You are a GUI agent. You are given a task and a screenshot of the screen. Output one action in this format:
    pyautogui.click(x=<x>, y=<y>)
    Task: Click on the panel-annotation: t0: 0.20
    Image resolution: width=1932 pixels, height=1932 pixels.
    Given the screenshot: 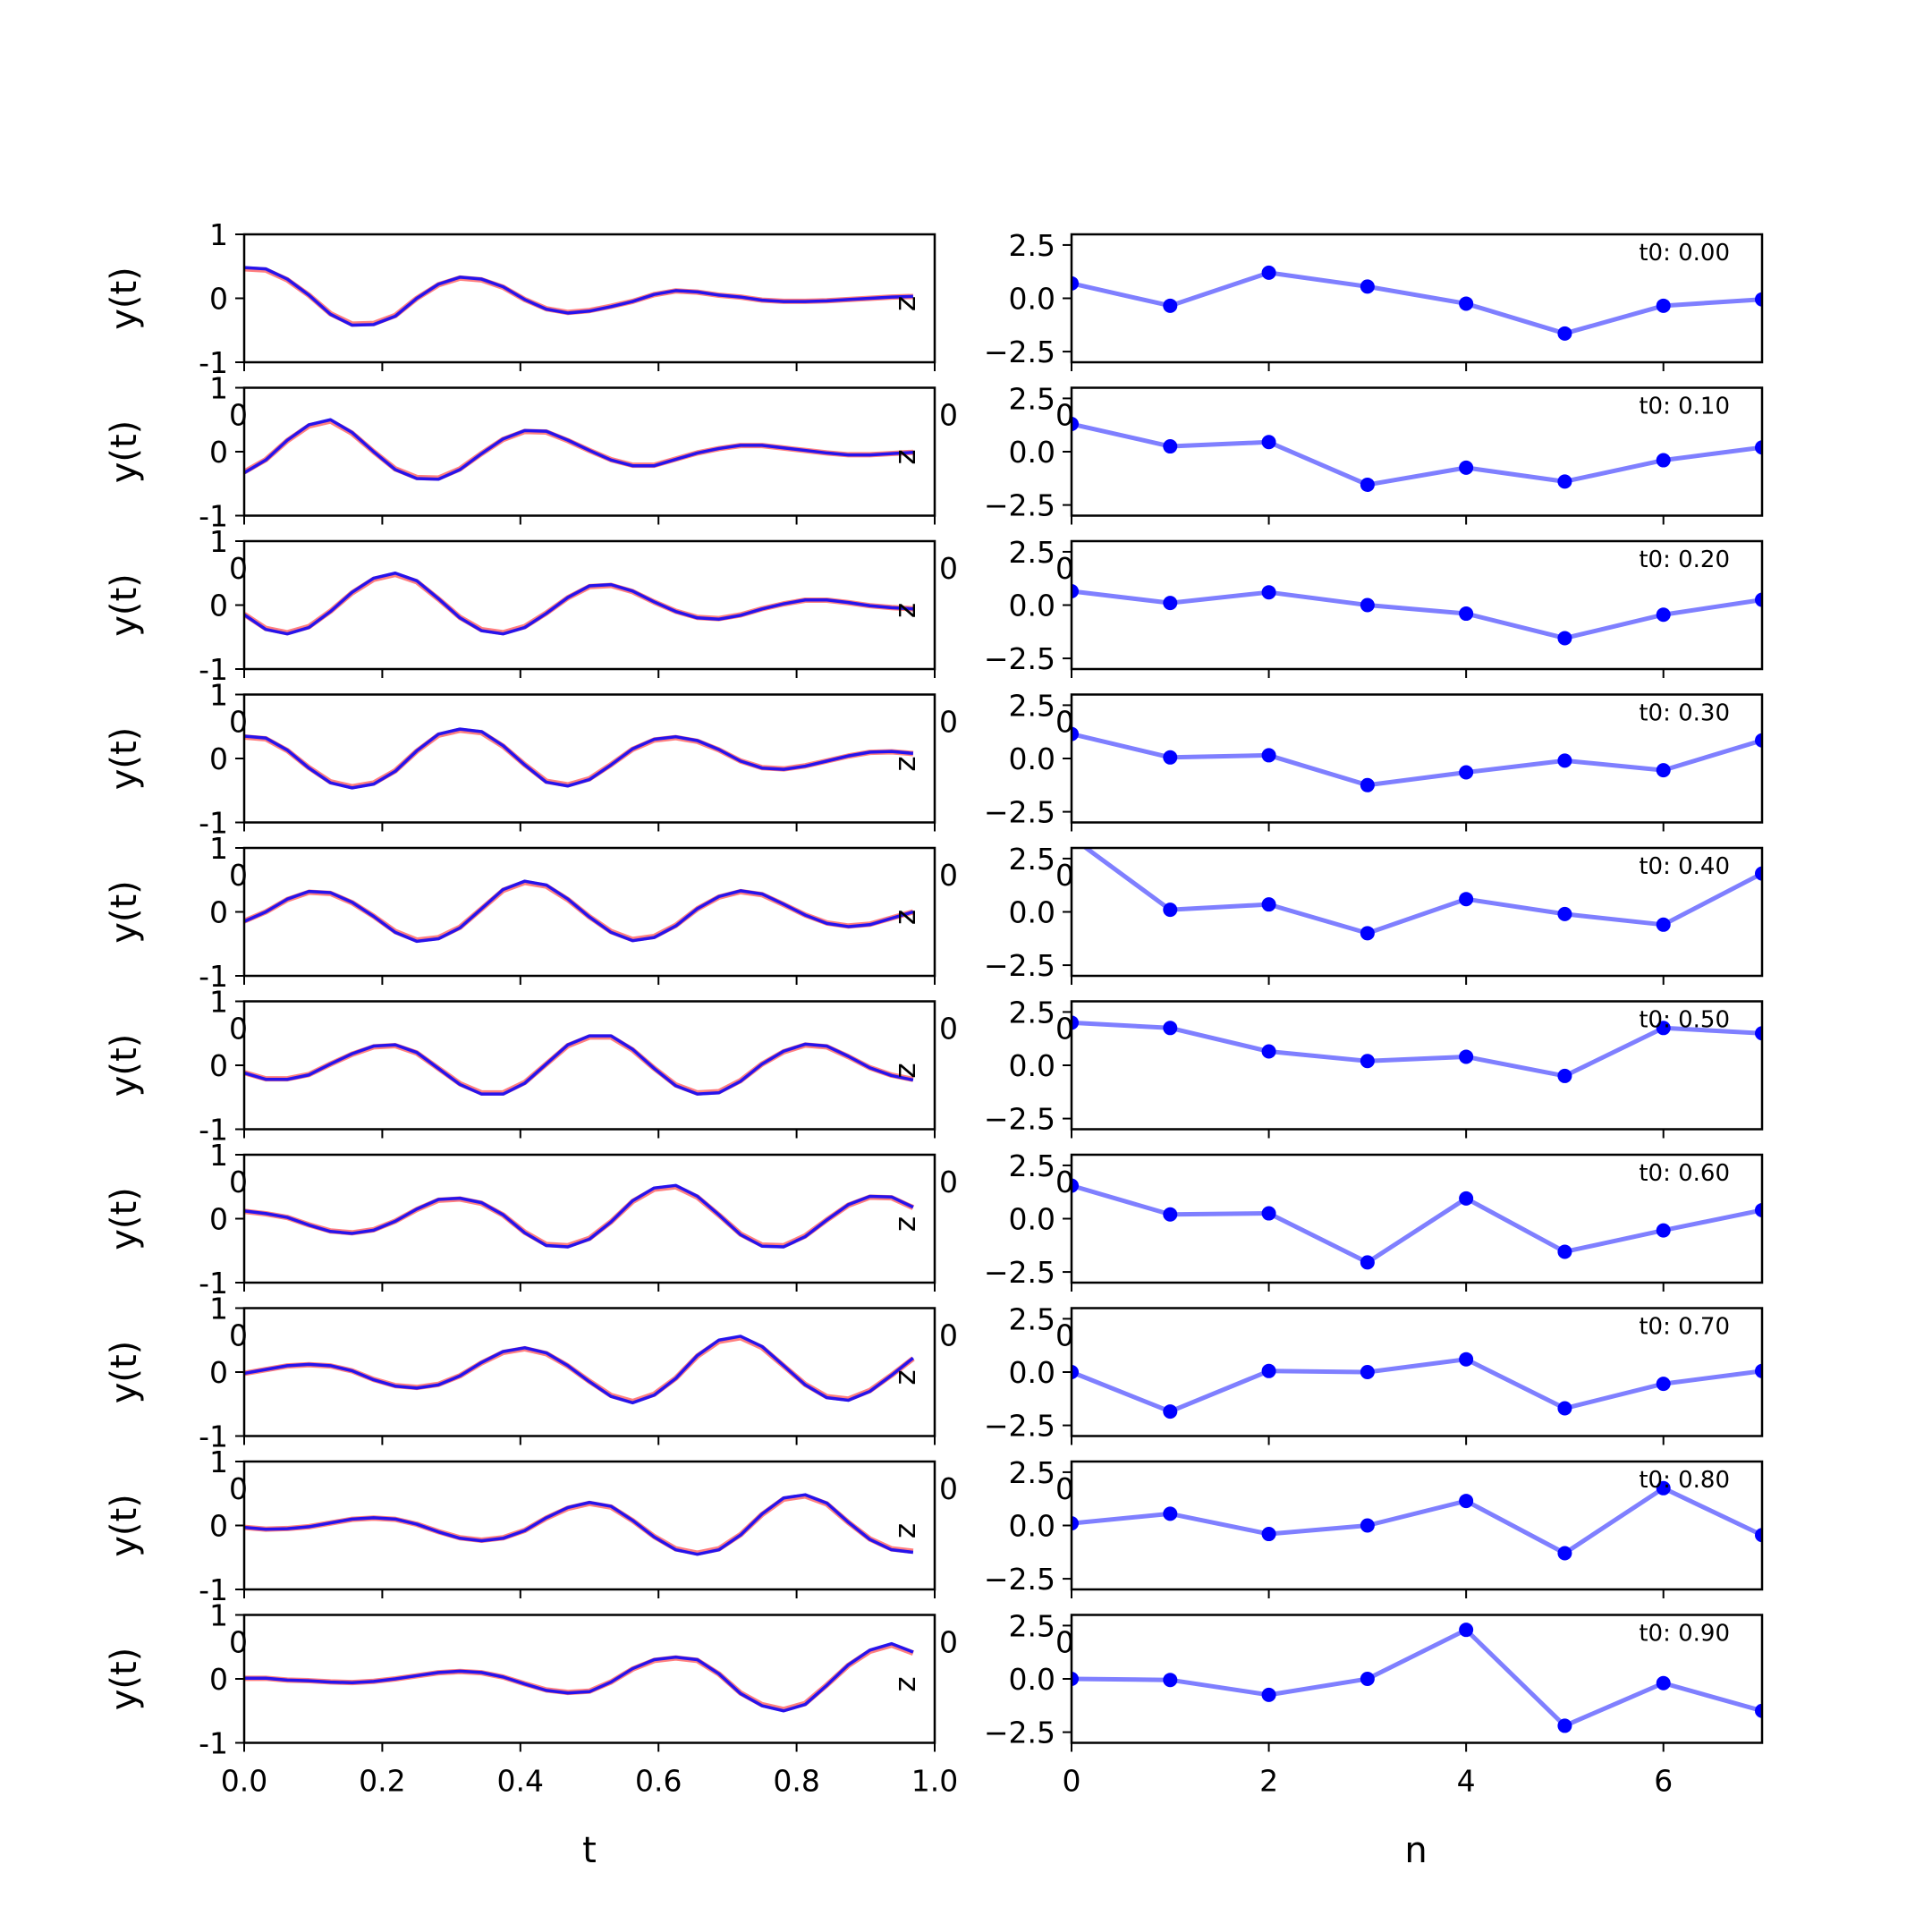 What is the action you would take?
    pyautogui.click(x=1684, y=560)
    